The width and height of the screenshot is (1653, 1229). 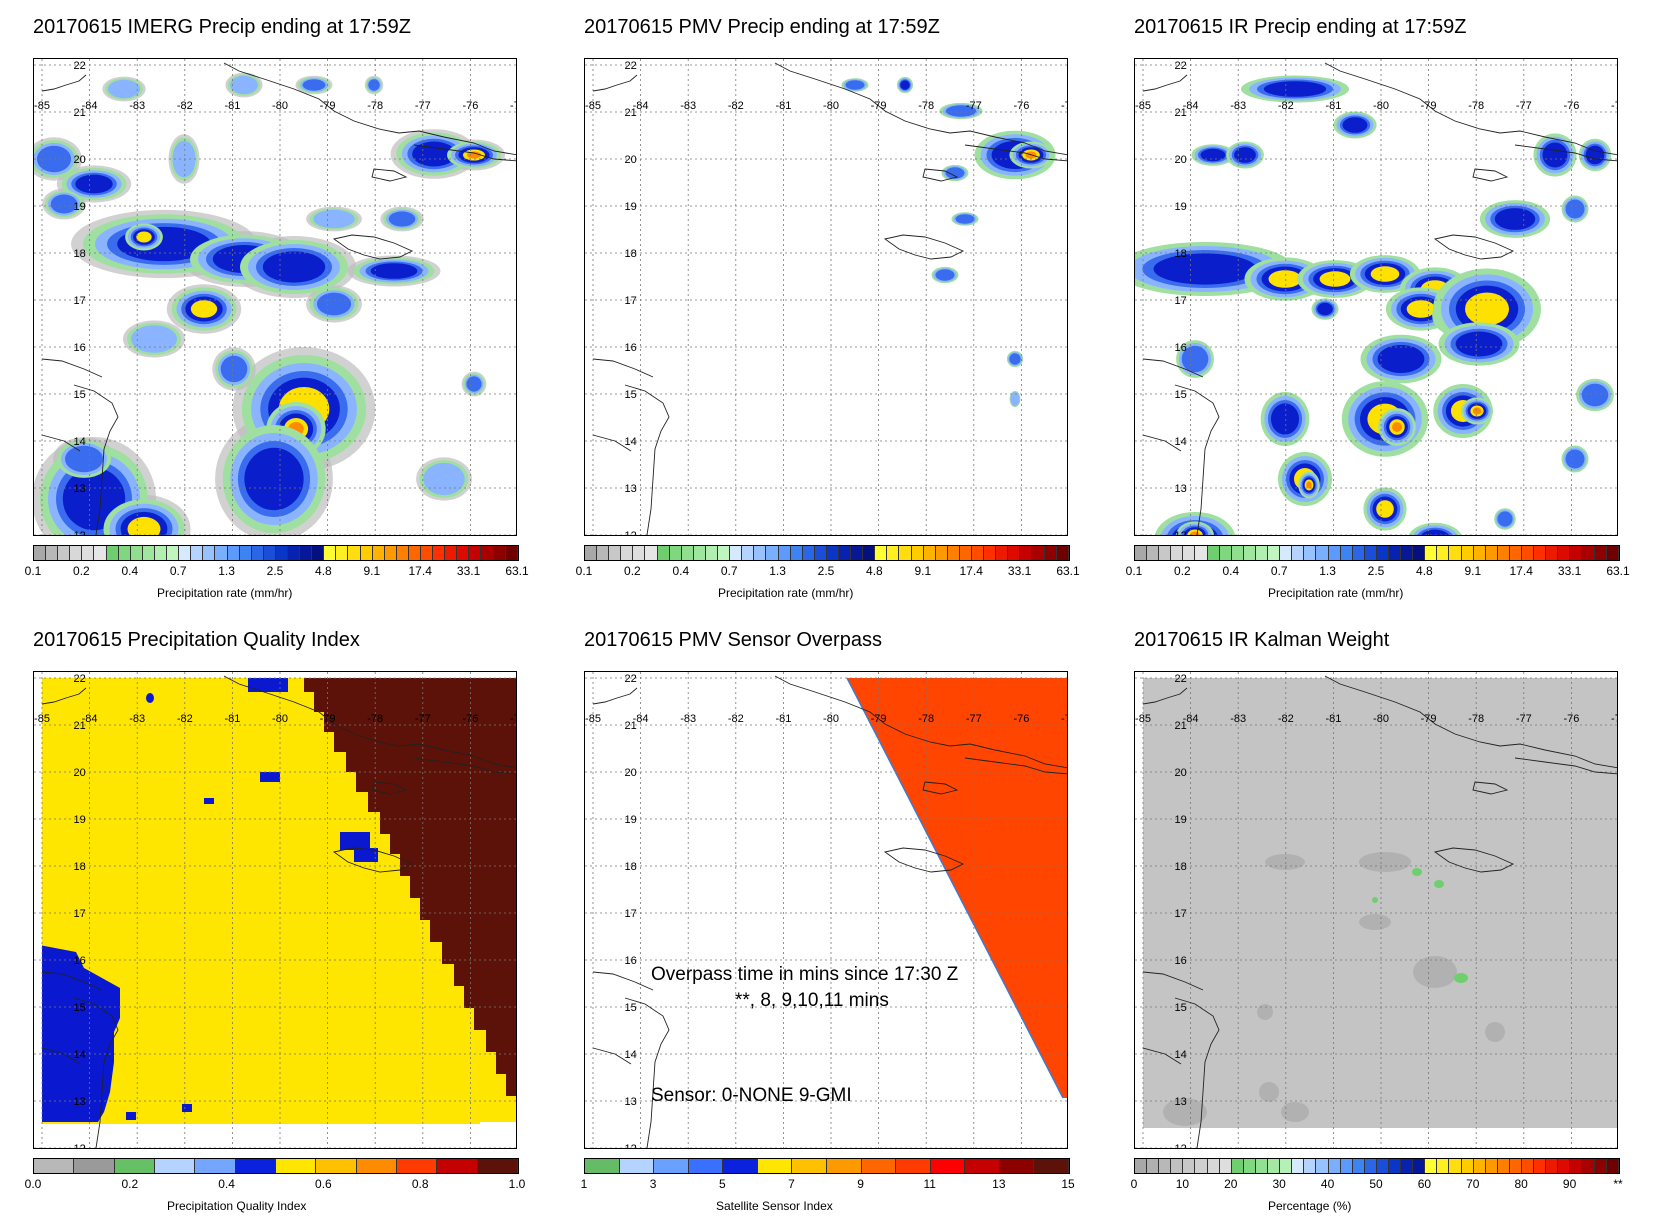 I want to click on lat-label: 19, so click(x=79, y=820).